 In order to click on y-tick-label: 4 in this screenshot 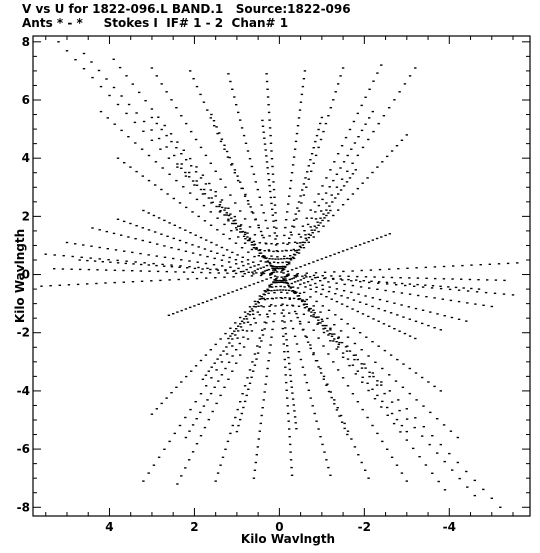, I will do `click(26, 158)`.